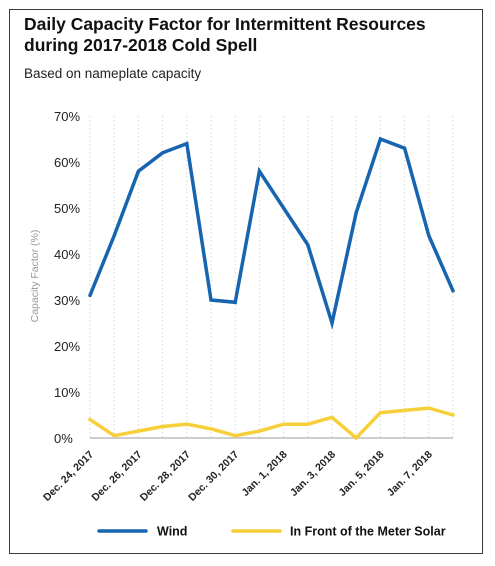  What do you see at coordinates (361, 474) in the screenshot?
I see `x-tick-label: Jan. 5, 2018` at bounding box center [361, 474].